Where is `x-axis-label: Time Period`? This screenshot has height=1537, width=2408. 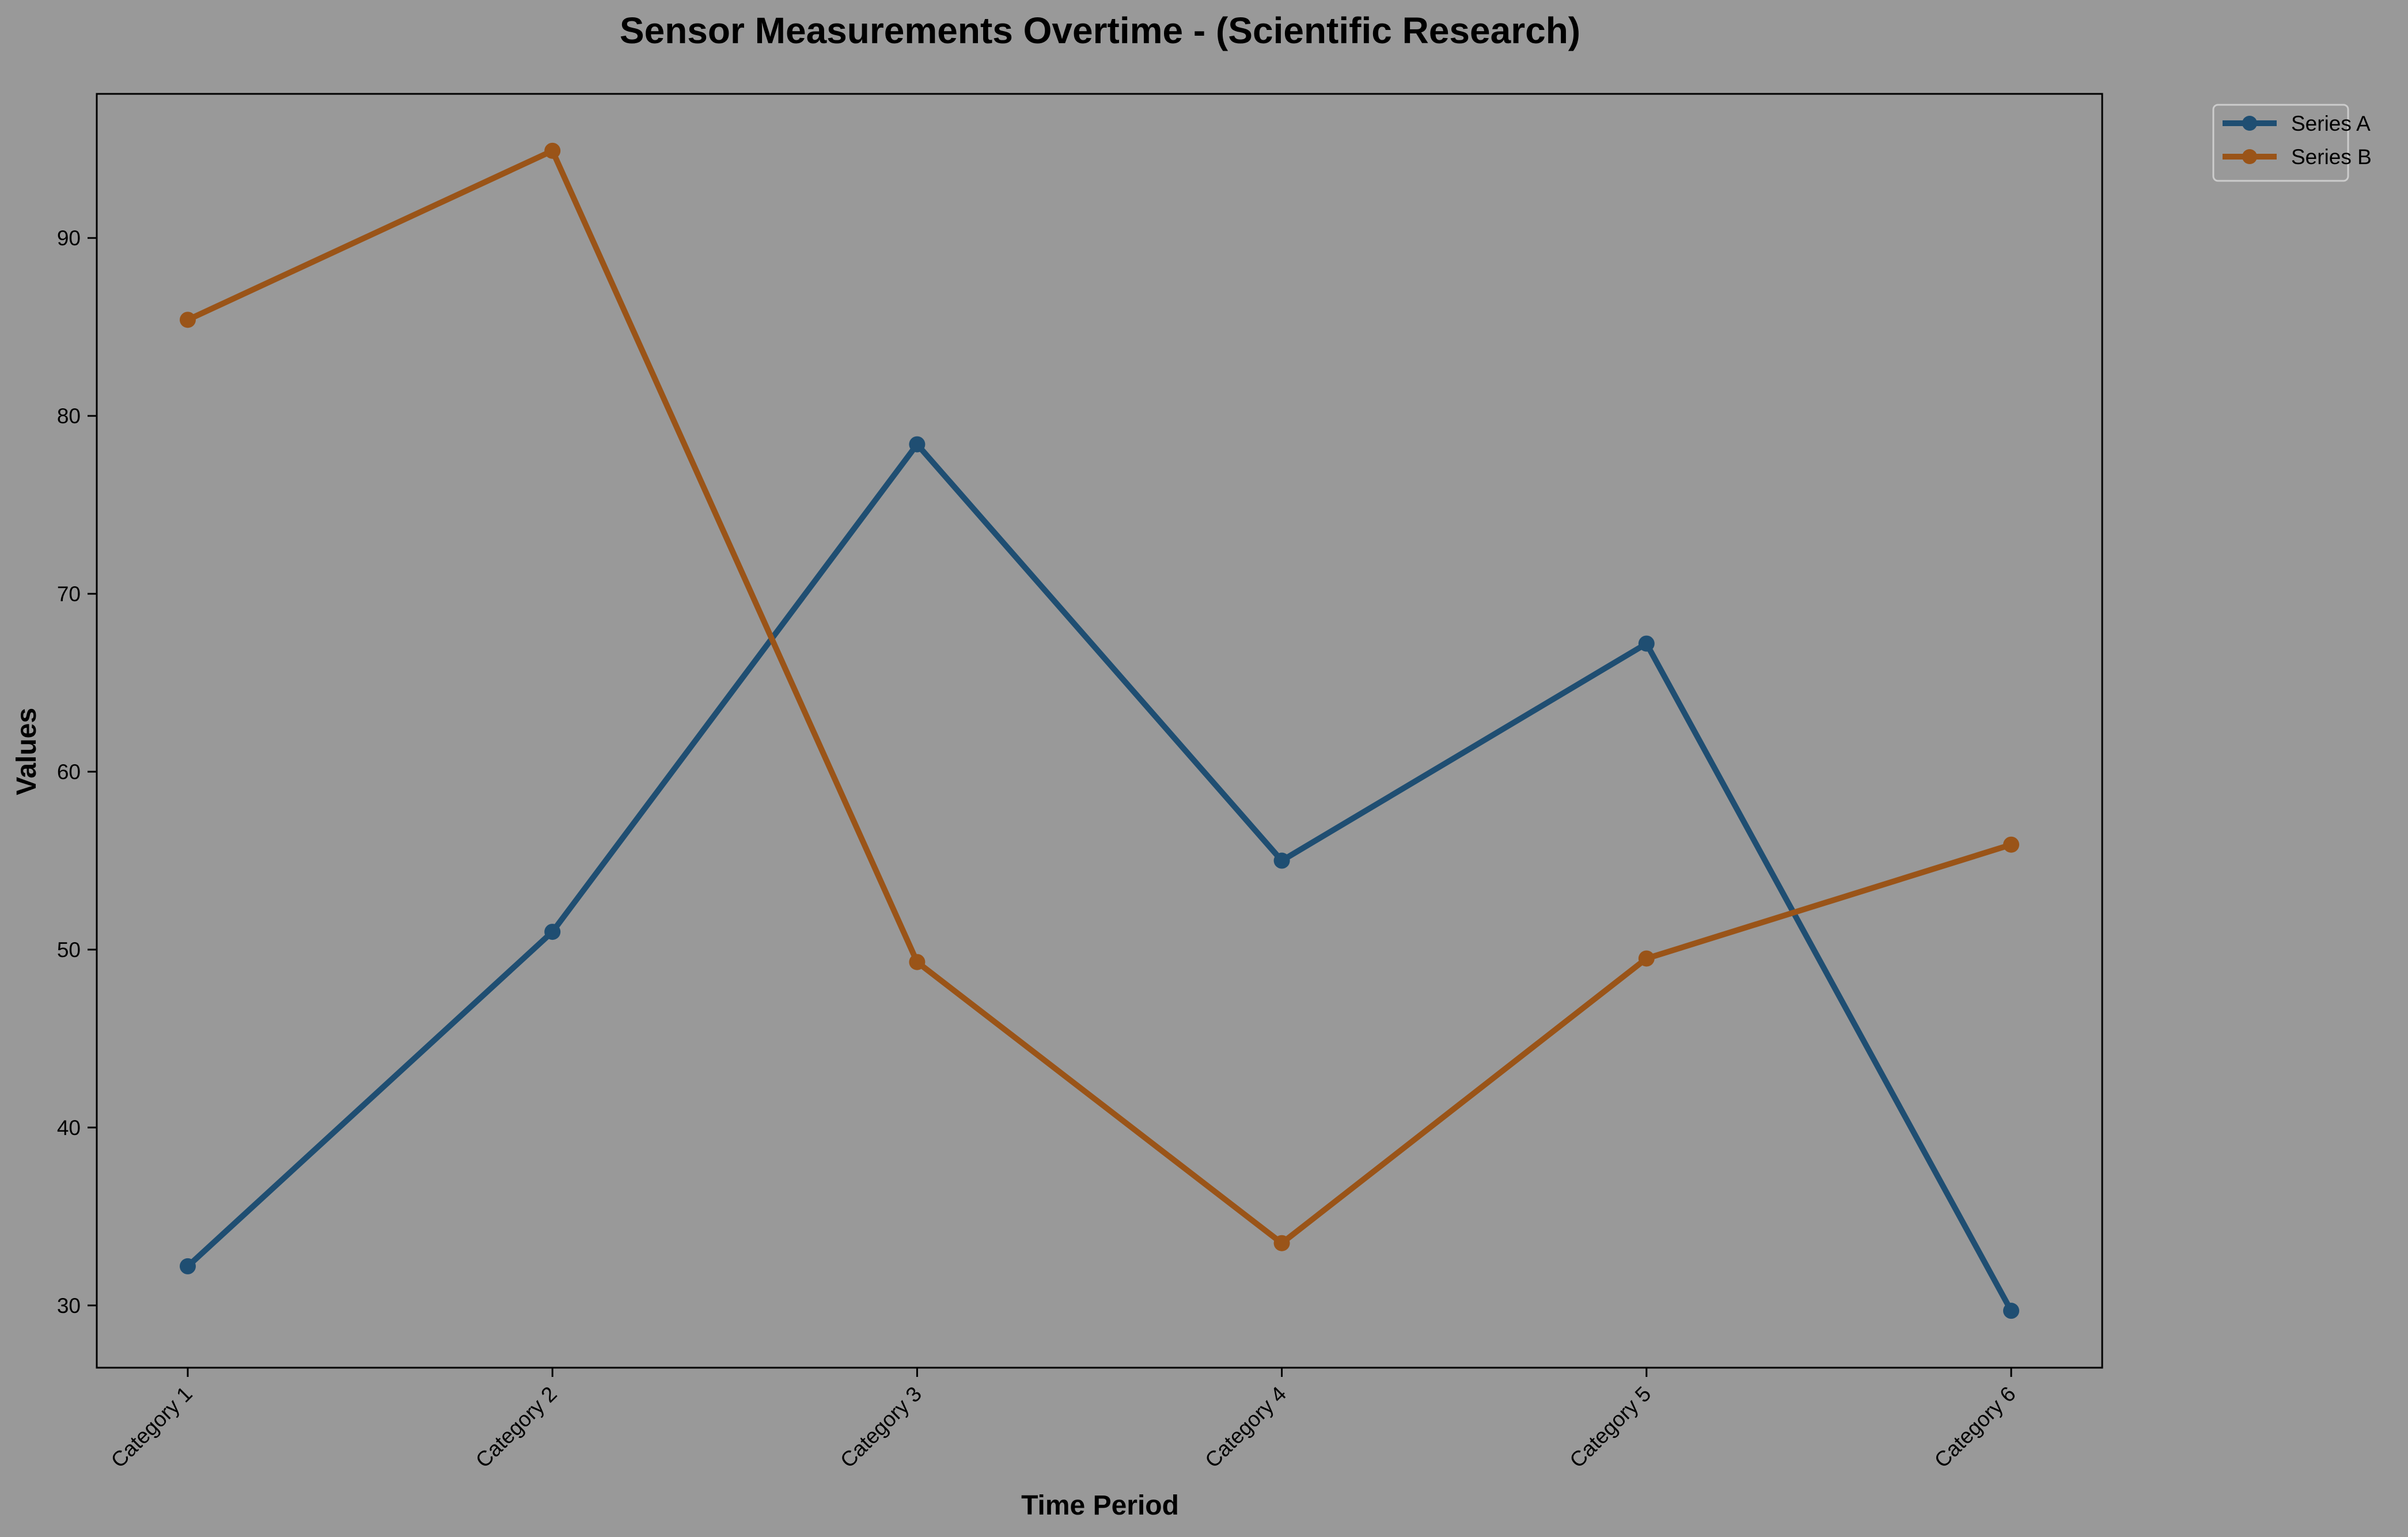
x-axis-label: Time Period is located at coordinates (1100, 1505).